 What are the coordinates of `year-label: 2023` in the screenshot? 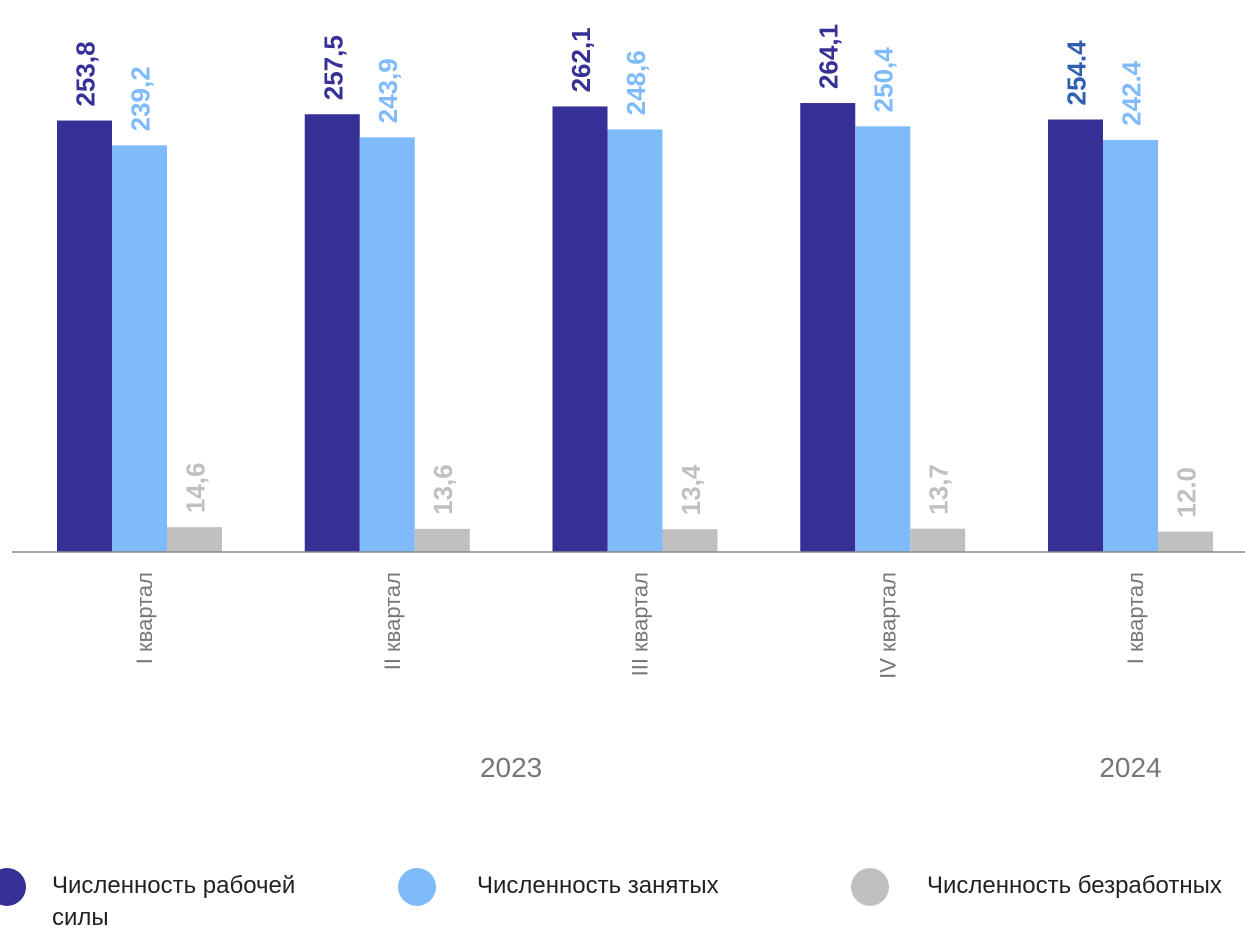 It's located at (511, 767).